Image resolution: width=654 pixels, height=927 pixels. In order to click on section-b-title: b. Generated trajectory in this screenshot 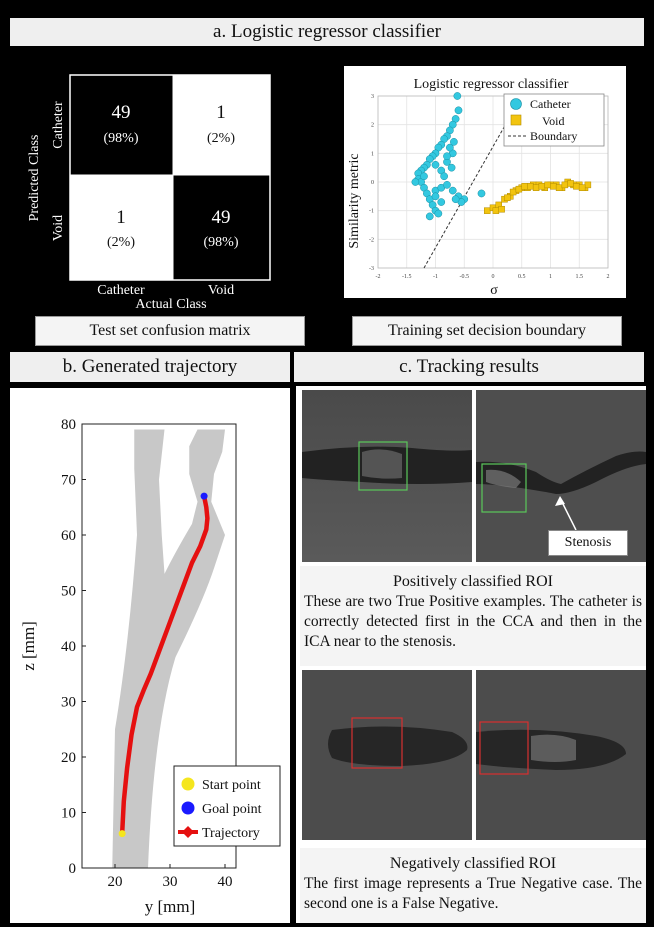, I will do `click(150, 367)`.